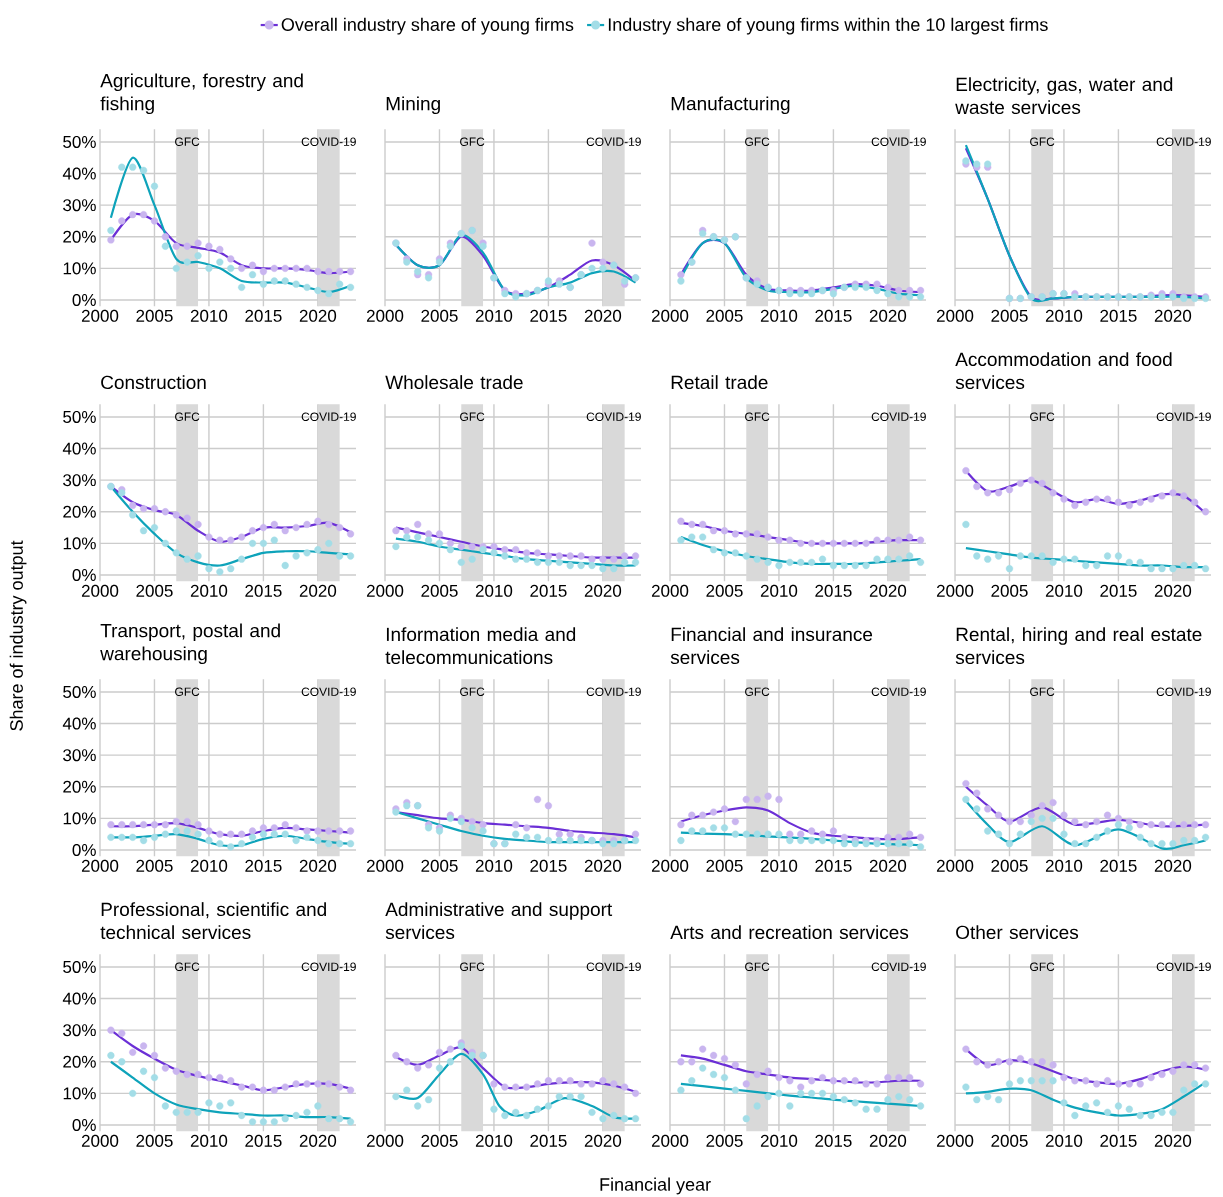  What do you see at coordinates (413, 105) in the screenshot?
I see `chart-title: Mining` at bounding box center [413, 105].